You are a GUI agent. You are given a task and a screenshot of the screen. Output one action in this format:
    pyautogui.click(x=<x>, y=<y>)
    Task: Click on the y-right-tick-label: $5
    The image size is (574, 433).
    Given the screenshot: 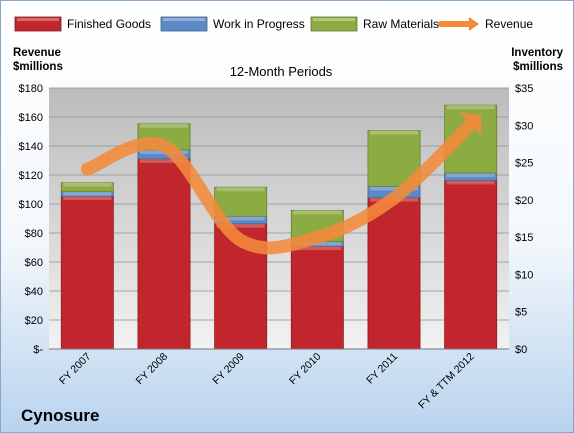 What is the action you would take?
    pyautogui.click(x=521, y=313)
    